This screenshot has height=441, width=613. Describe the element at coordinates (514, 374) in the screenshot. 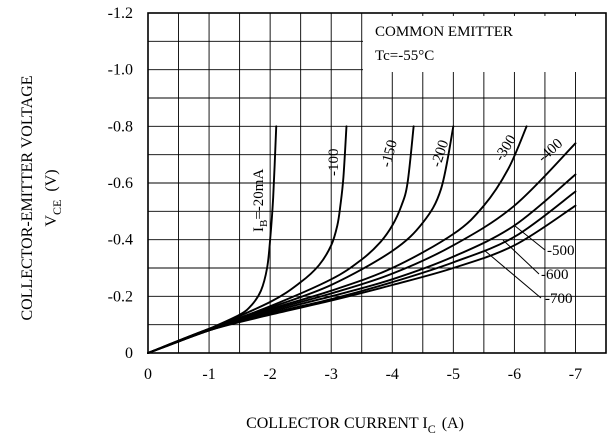

I see `x-tick-label: -6` at that location.